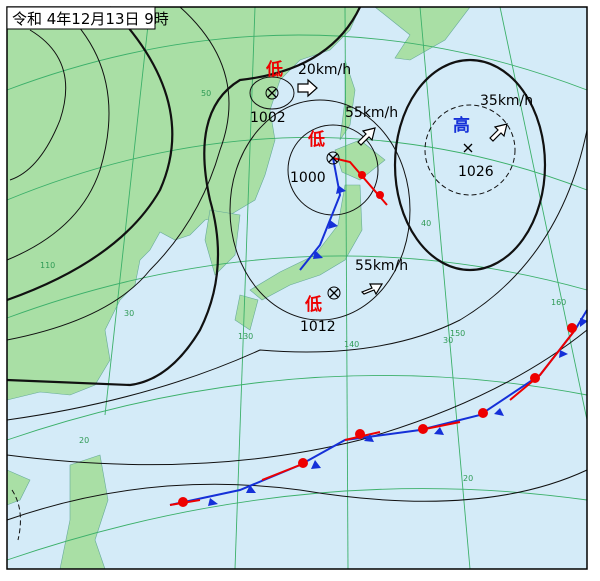 The height and width of the screenshot is (581, 600). What do you see at coordinates (47, 265) in the screenshot?
I see `grid-label: 110` at bounding box center [47, 265].